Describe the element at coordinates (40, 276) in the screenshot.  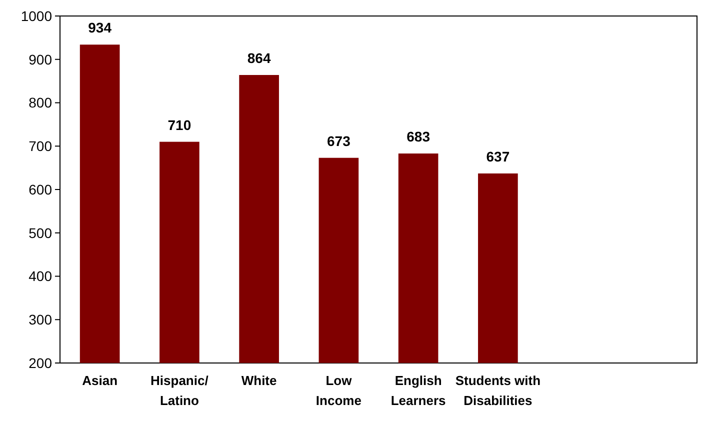
I see `y-tick-label: 400` at that location.